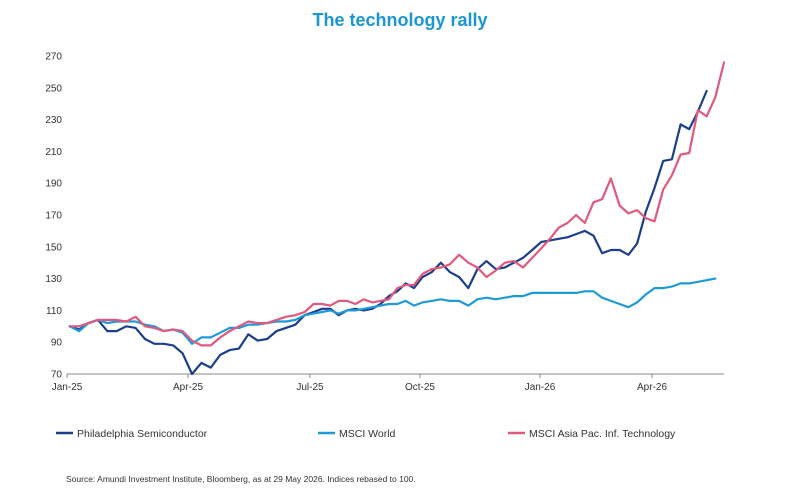 The width and height of the screenshot is (800, 500). Describe the element at coordinates (53, 120) in the screenshot. I see `y-tick-label: 230` at that location.